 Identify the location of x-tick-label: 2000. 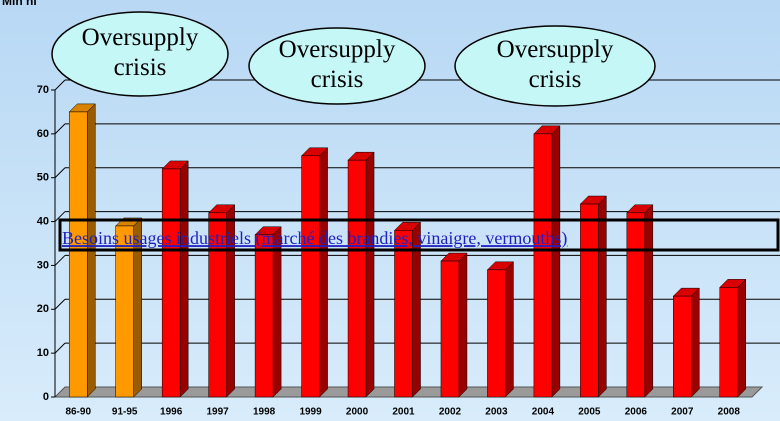
(357, 412).